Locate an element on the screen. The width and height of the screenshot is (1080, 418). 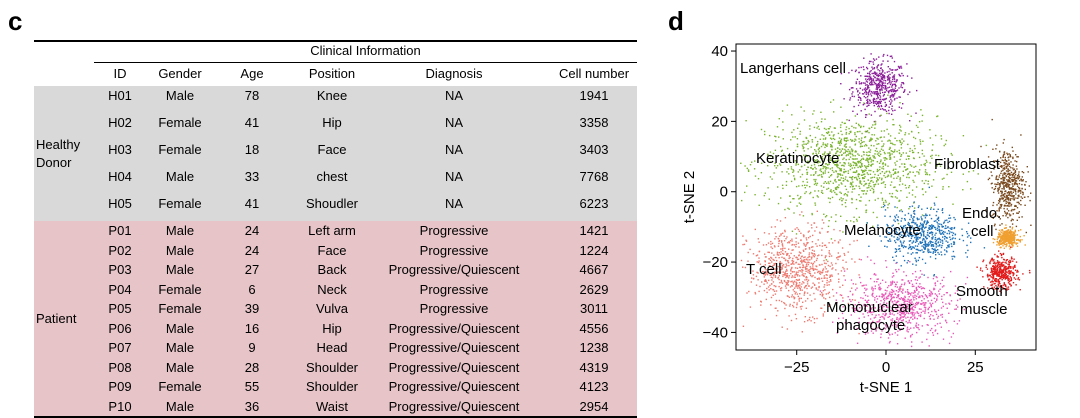
table-cell: 39 is located at coordinates (252, 309).